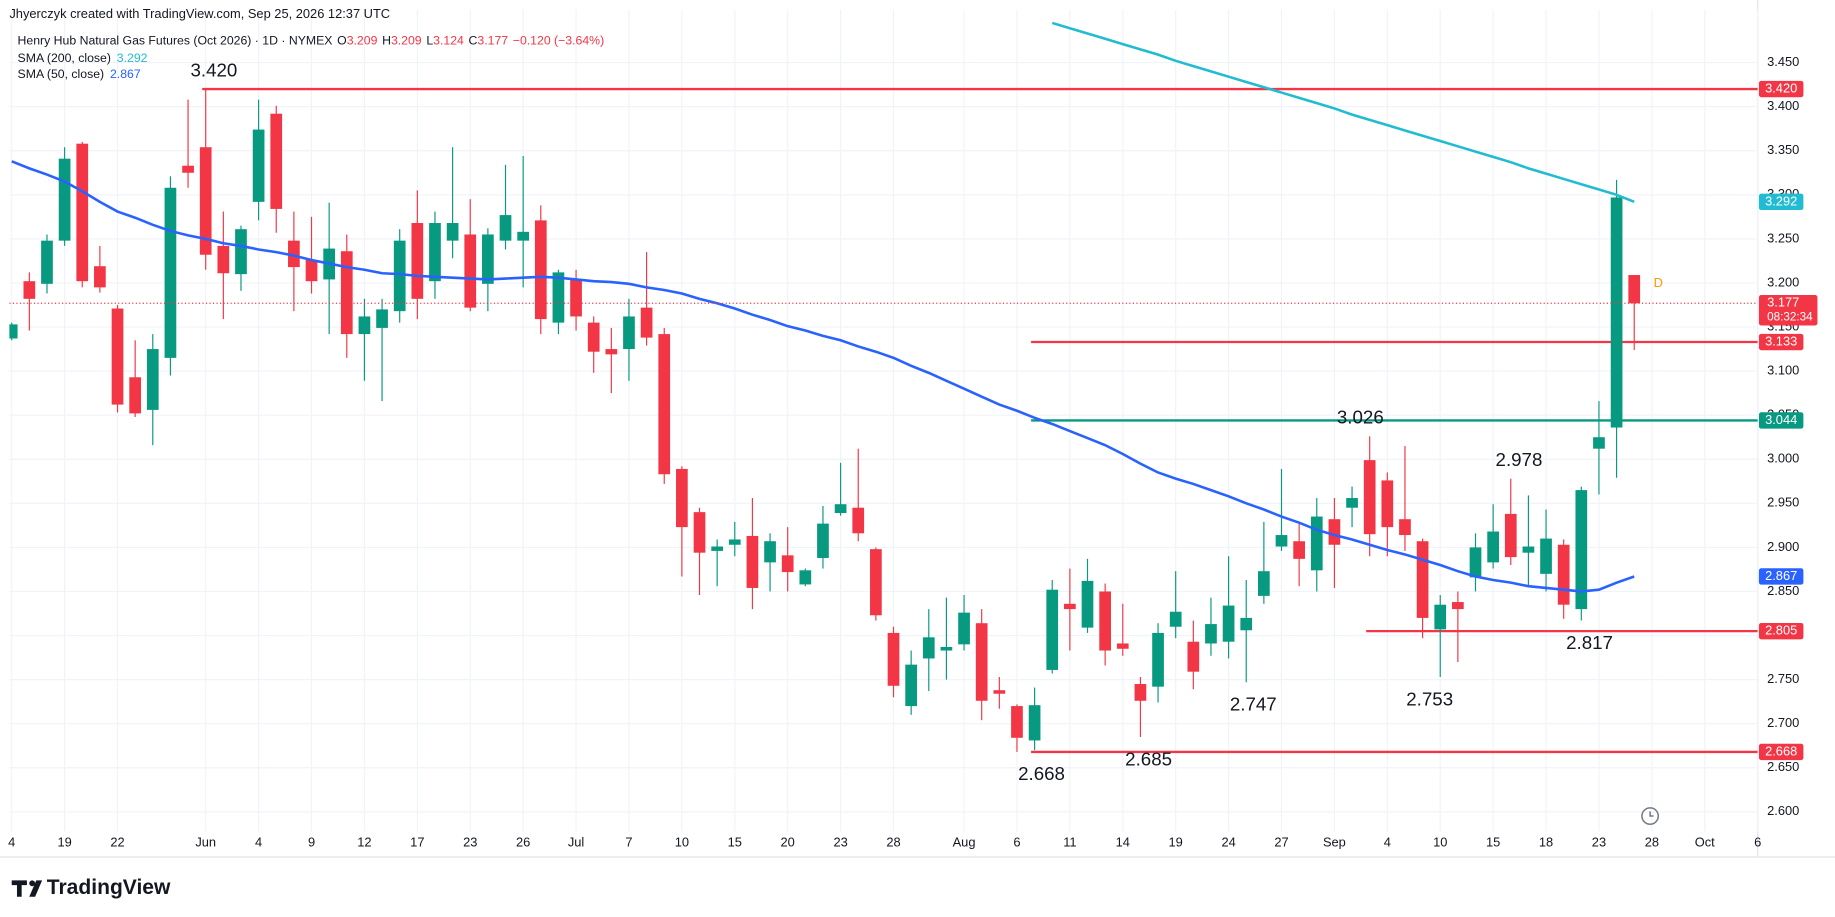 This screenshot has width=1835, height=917. I want to click on price-annotation: 2.978, so click(1519, 459).